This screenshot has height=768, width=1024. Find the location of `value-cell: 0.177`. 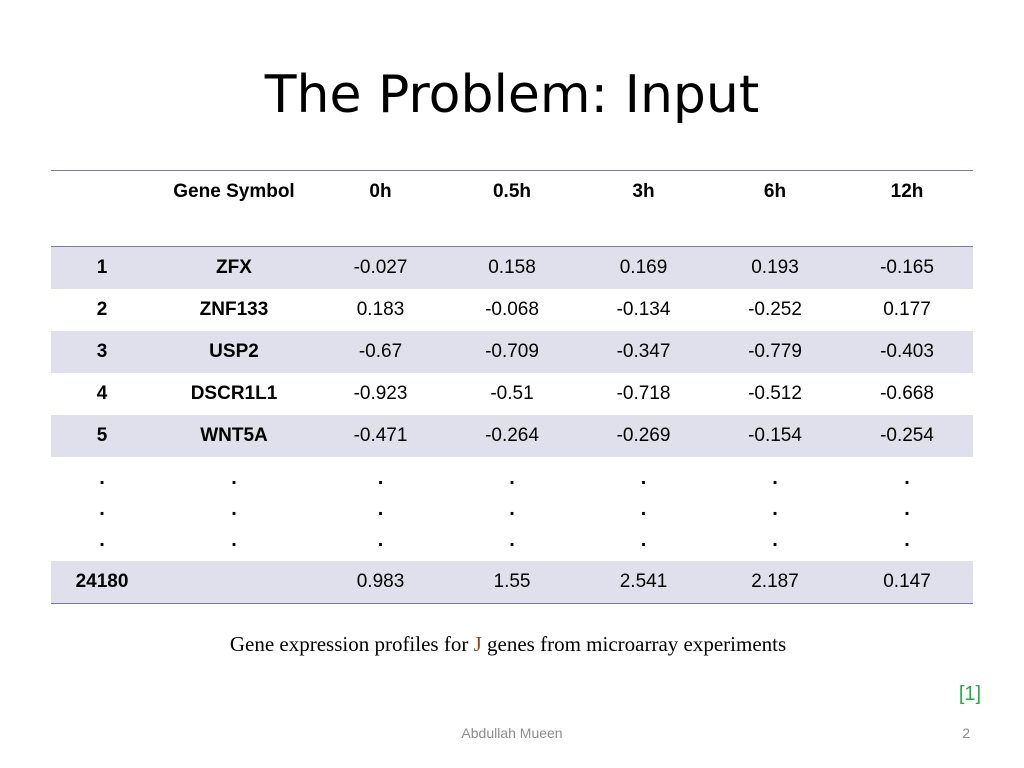

value-cell: 0.177 is located at coordinates (907, 309).